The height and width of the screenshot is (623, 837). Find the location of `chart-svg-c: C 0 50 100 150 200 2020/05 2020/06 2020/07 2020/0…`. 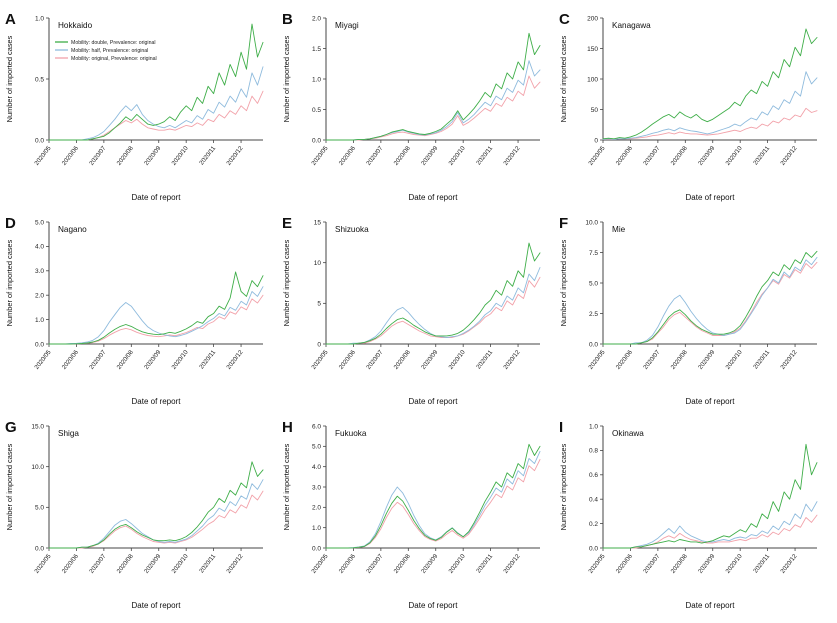

chart-svg-c: C 0 50 100 150 200 2020/05 2020/06 2020/07 2020/0… is located at coordinates (688, 106).